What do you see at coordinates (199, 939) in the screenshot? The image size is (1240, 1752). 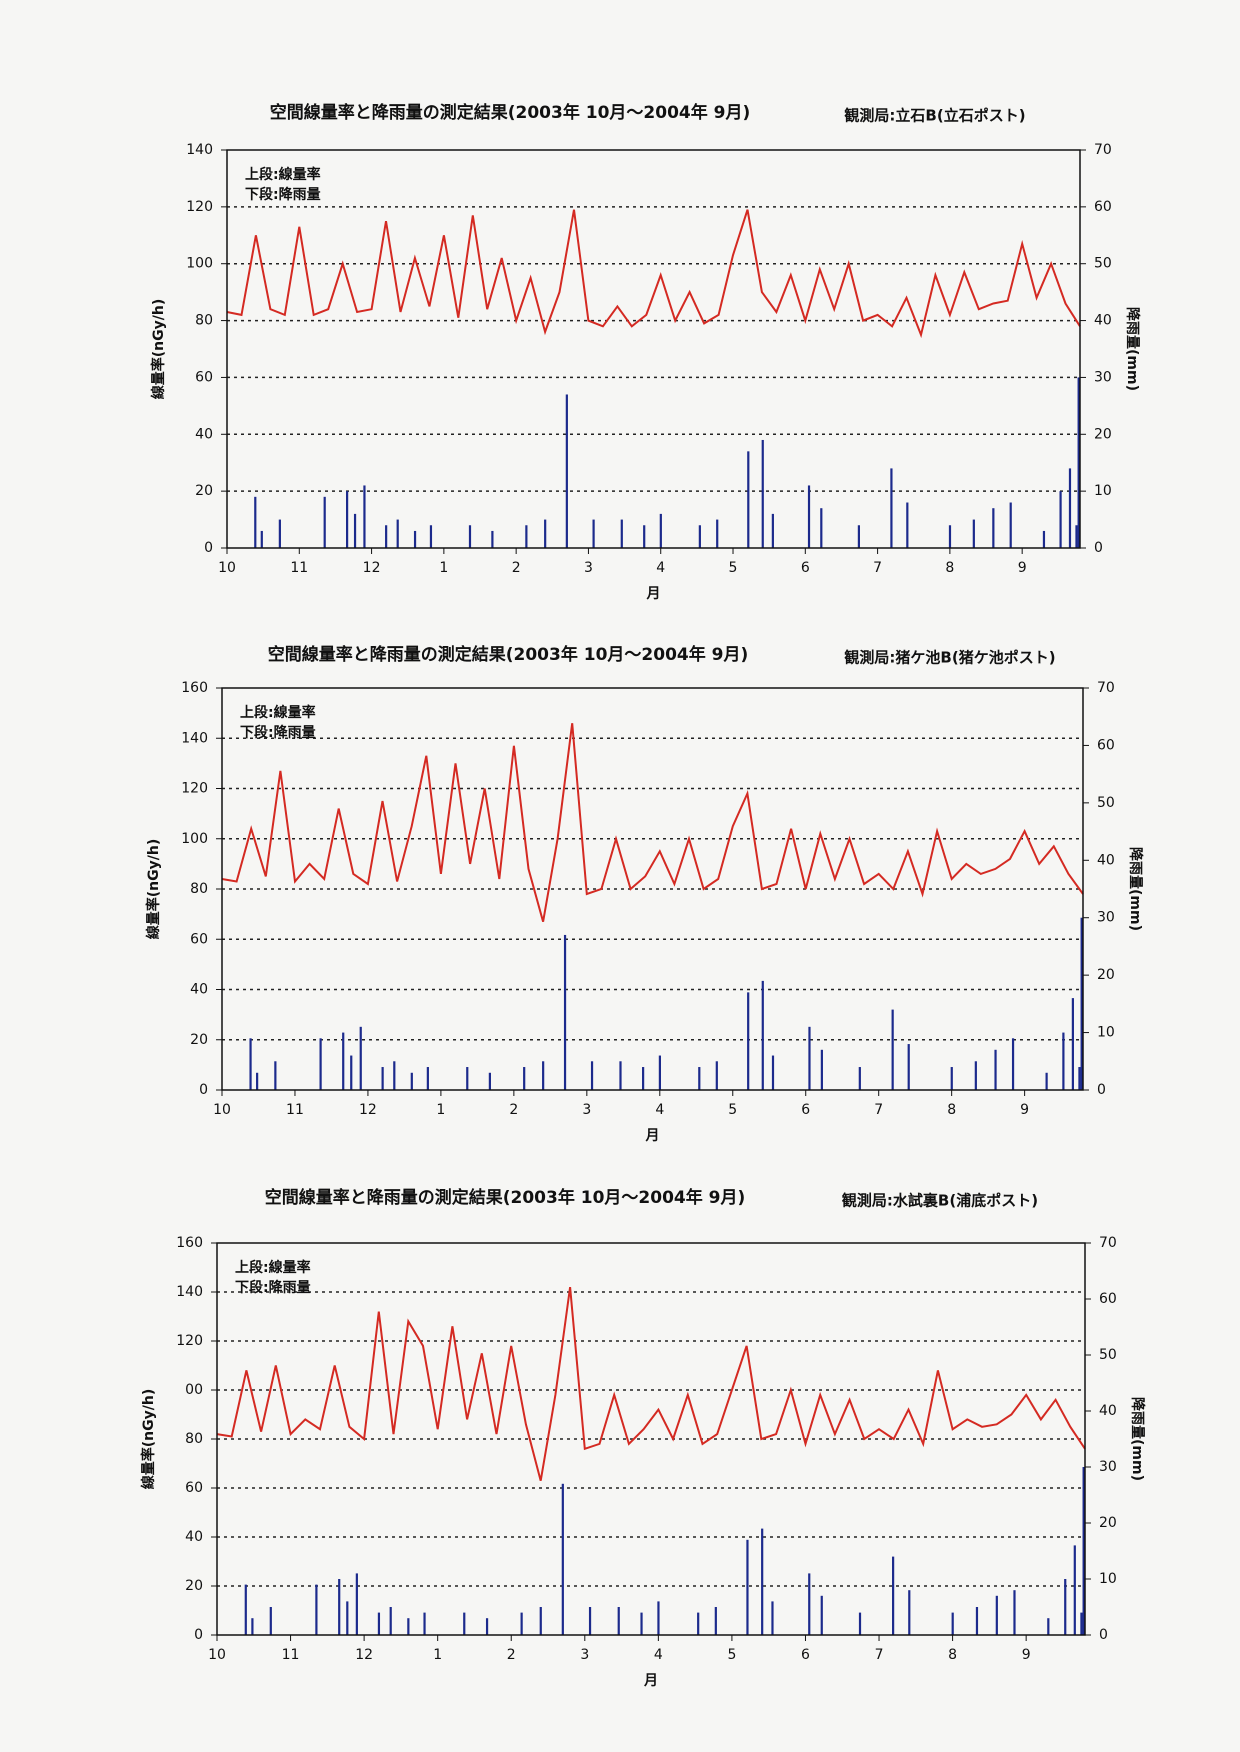 I see `y-tick-label: 60` at bounding box center [199, 939].